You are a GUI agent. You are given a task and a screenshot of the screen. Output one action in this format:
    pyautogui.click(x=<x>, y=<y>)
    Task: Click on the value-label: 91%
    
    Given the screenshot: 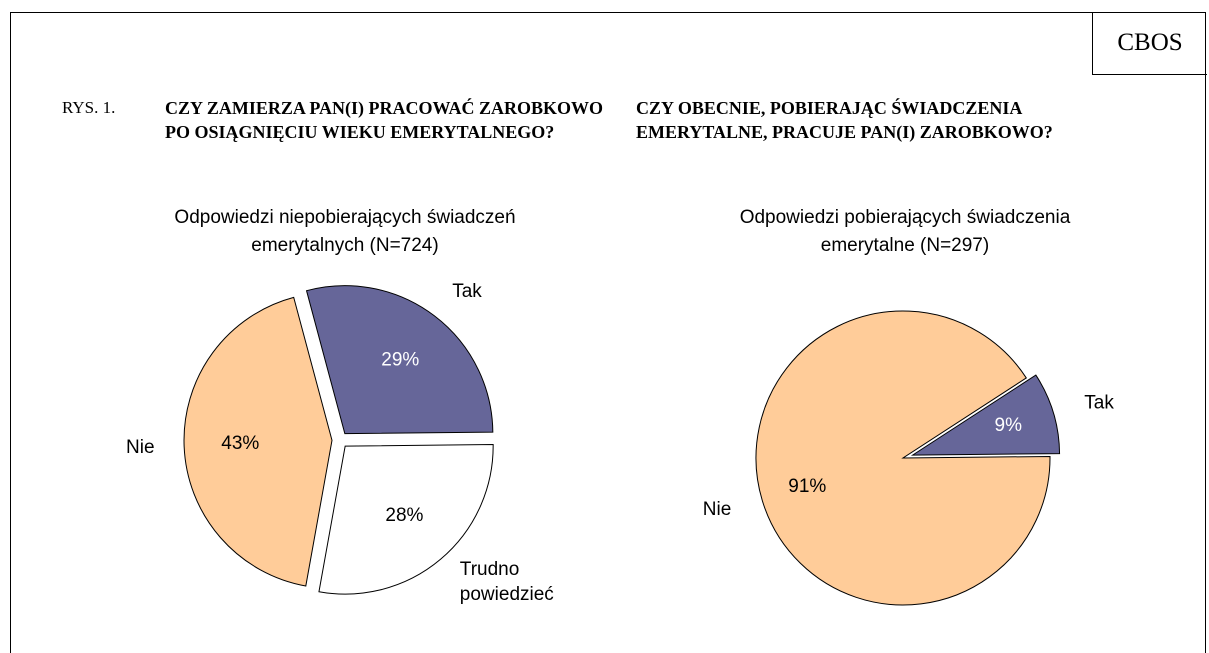 What is the action you would take?
    pyautogui.click(x=807, y=486)
    